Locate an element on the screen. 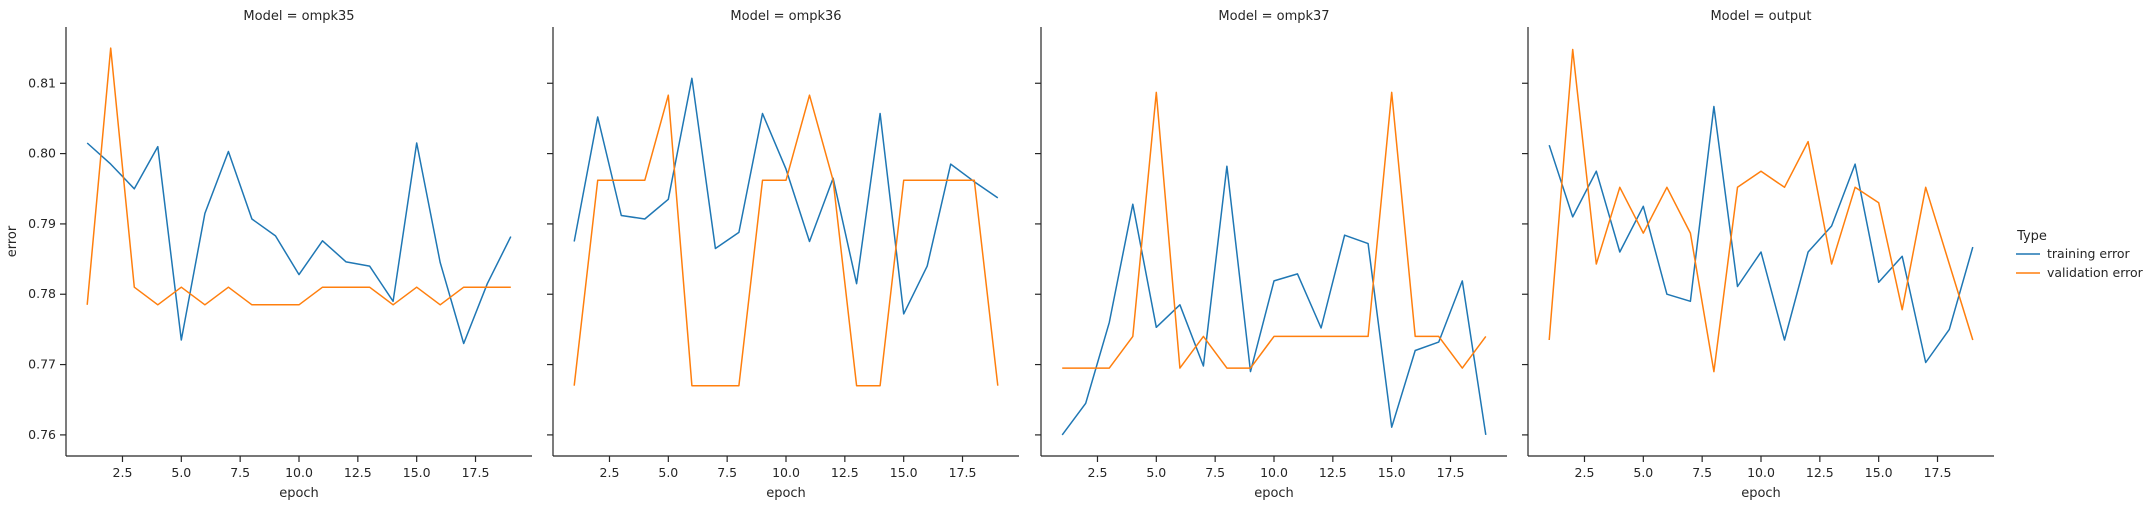 The image size is (2152, 509). y-tick-label: 0.80 is located at coordinates (42, 153).